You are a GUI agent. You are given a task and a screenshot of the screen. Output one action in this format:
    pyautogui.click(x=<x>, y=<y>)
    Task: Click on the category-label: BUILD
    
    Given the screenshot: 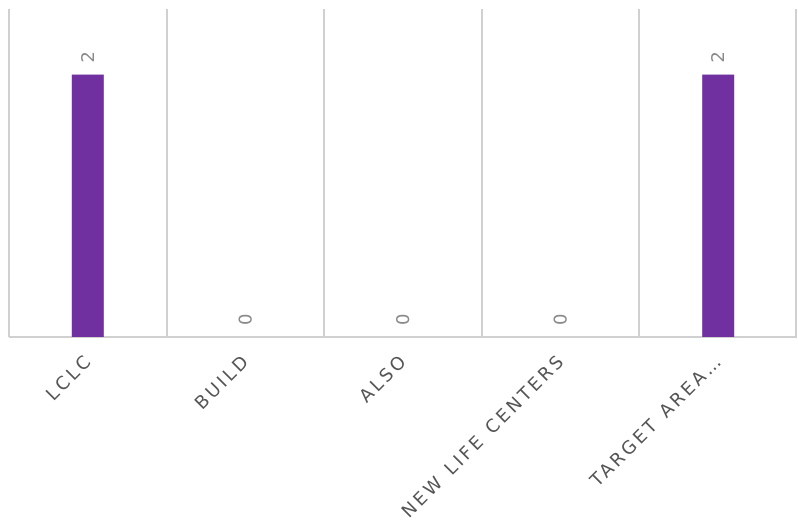 What is the action you would take?
    pyautogui.click(x=223, y=382)
    